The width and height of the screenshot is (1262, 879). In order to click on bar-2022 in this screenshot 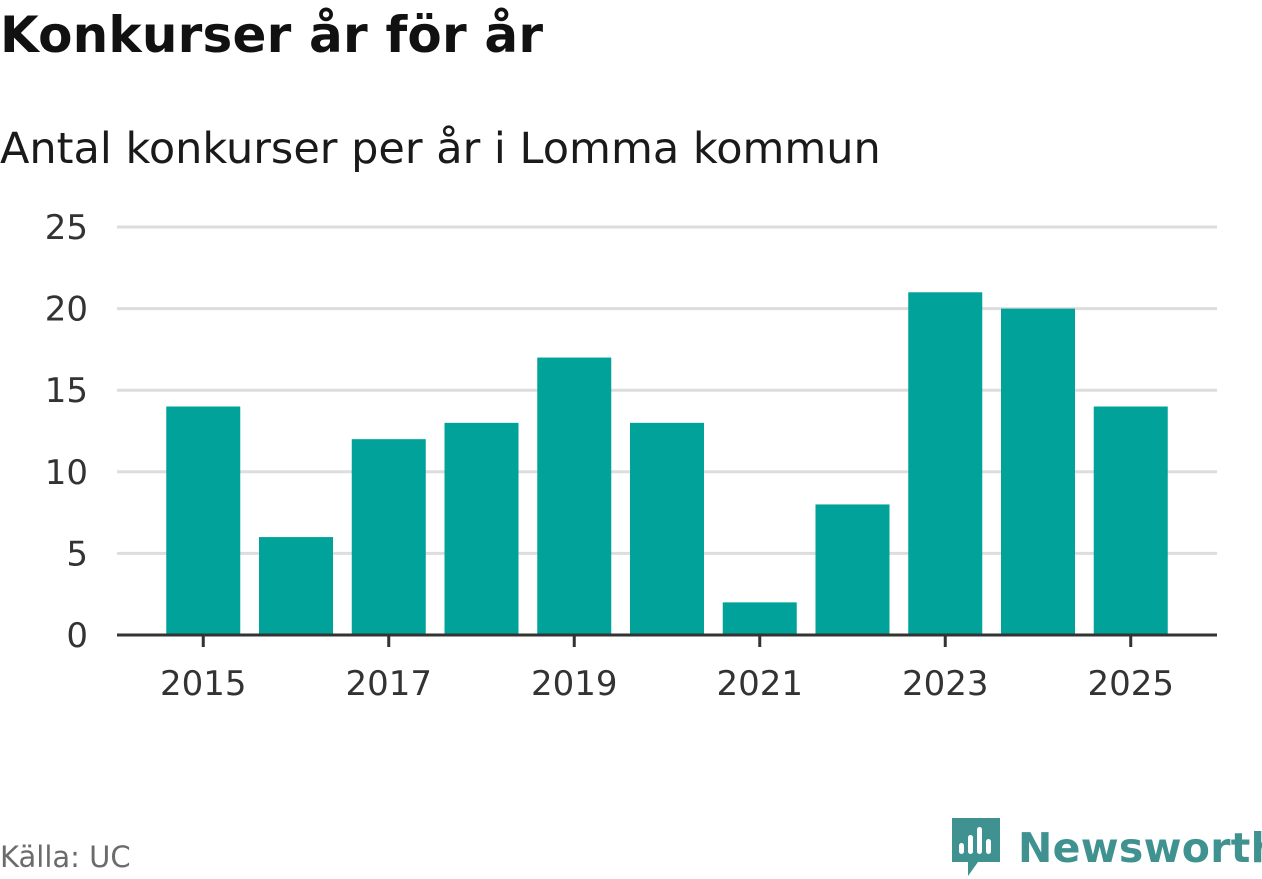, I will do `click(852, 569)`.